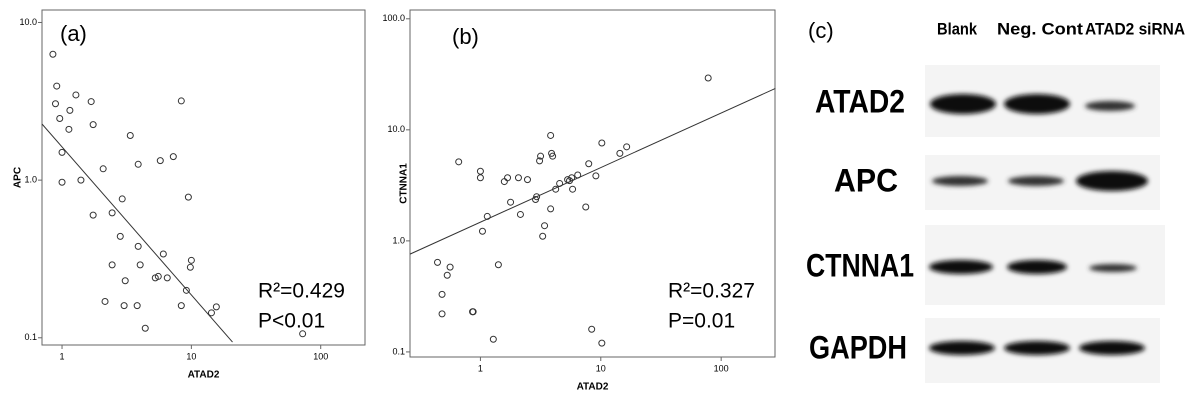 This screenshot has height=400, width=1200. Describe the element at coordinates (291, 321) in the screenshot. I see `annotation: P<0.01` at that location.